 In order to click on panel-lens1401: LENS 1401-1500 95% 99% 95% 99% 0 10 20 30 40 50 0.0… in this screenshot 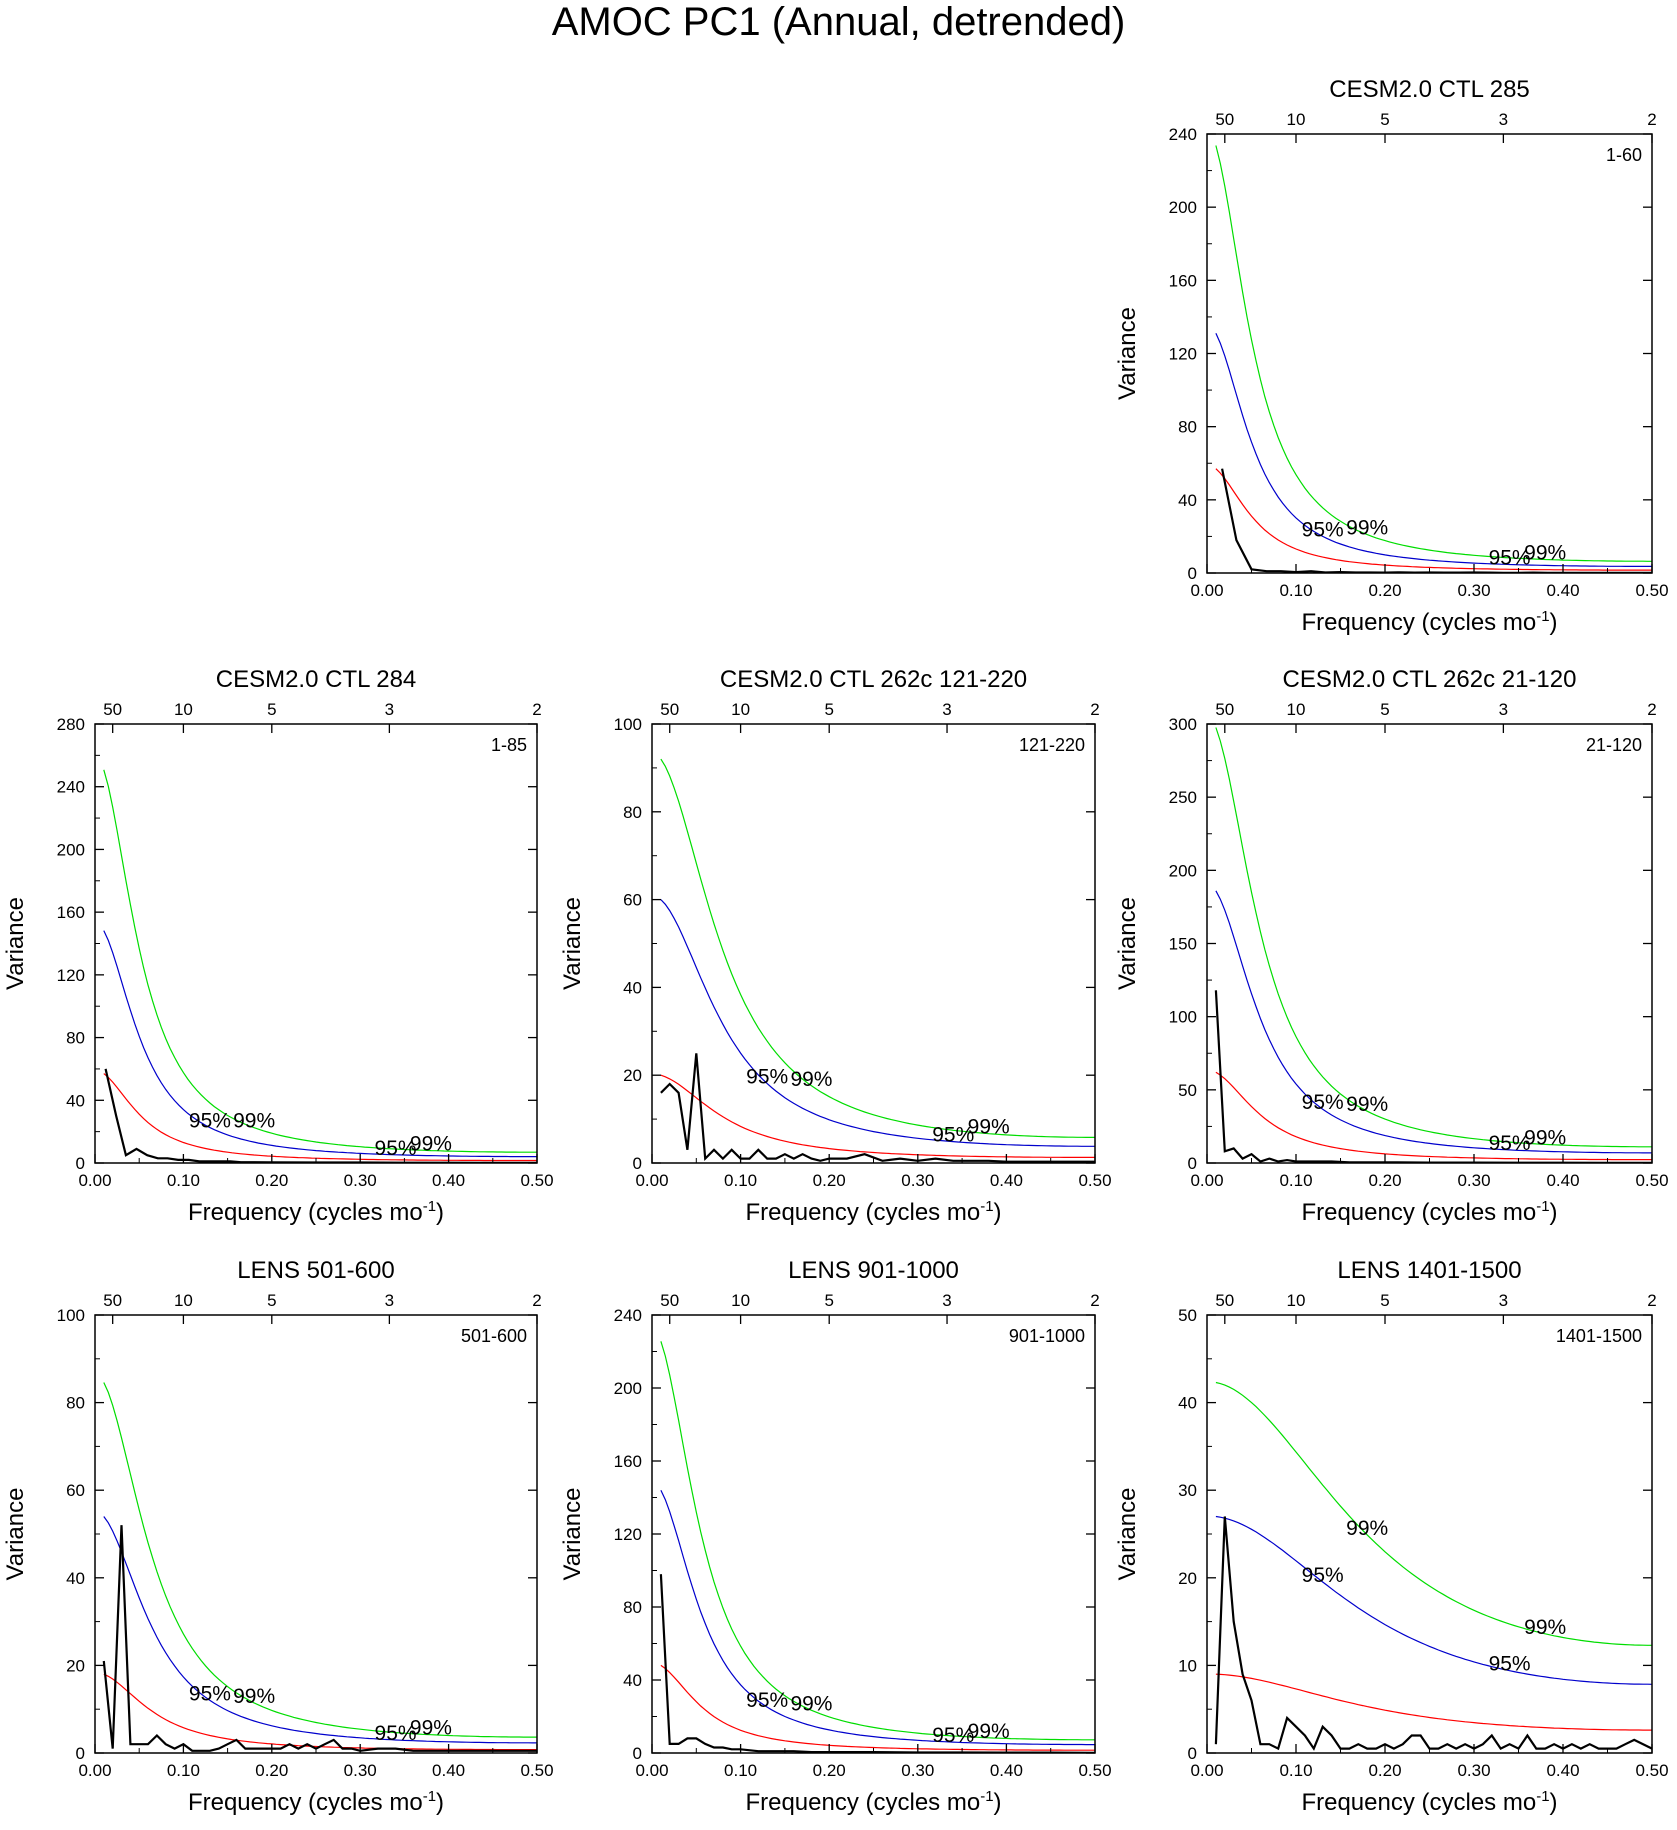, I will do `click(1391, 1536)`.